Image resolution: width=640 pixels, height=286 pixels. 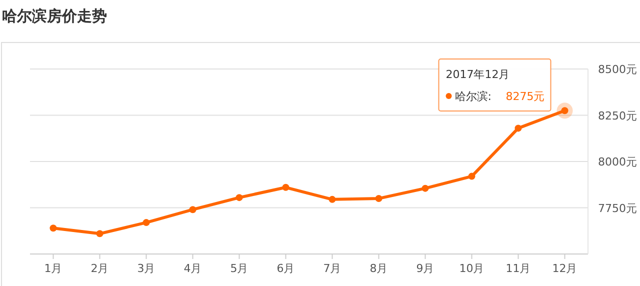 I want to click on x-tick-label: 11月, so click(x=518, y=268).